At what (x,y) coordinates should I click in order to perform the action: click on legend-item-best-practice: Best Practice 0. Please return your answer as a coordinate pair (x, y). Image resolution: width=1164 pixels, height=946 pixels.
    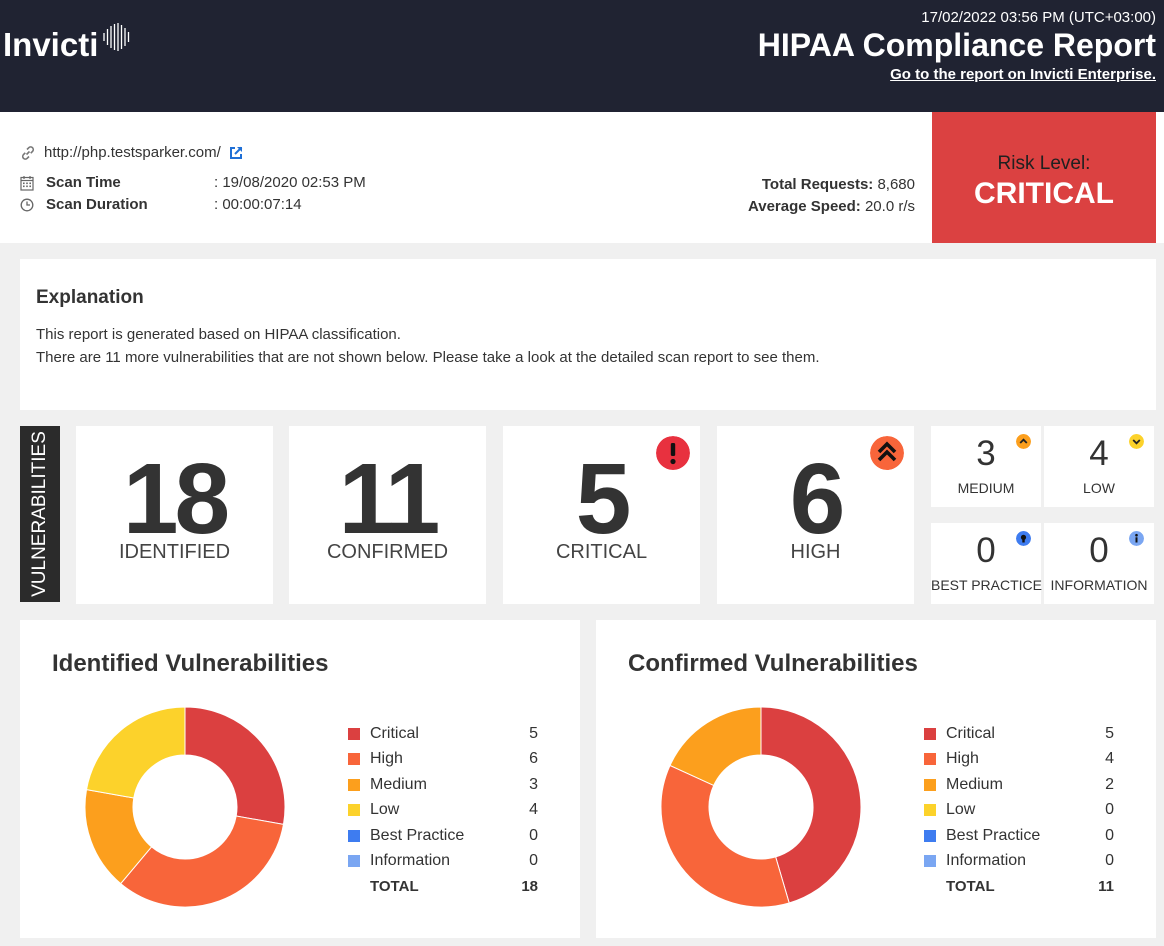
    Looking at the image, I should click on (1019, 836).